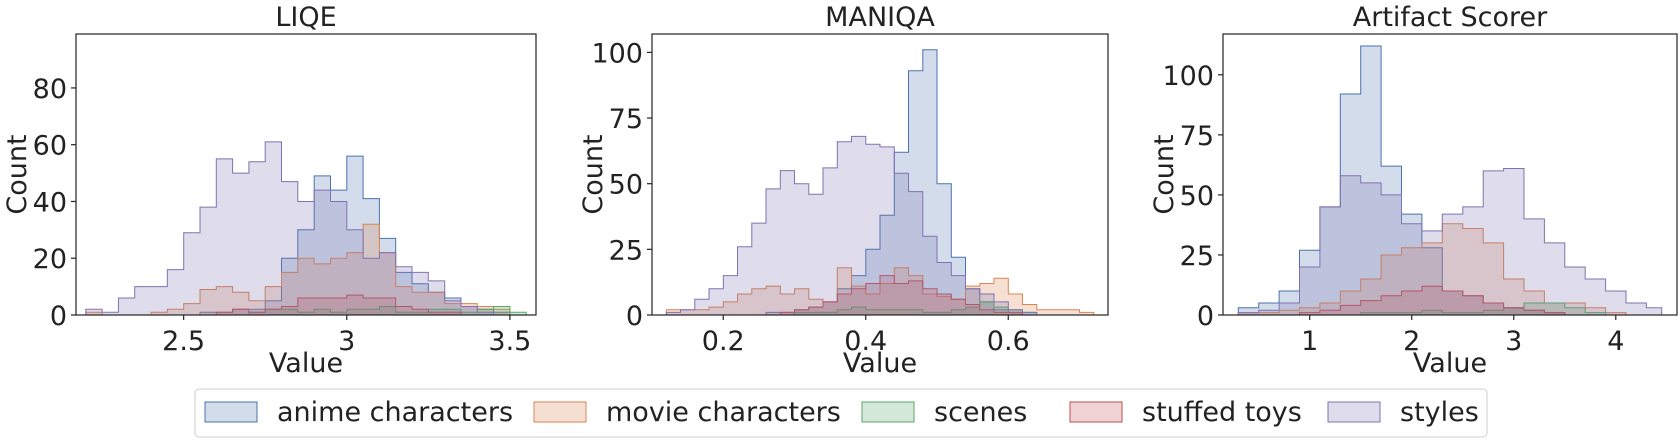 This screenshot has width=1680, height=445. Describe the element at coordinates (1309, 341) in the screenshot. I see `x-tick-label-artifact-scorer: 1` at that location.